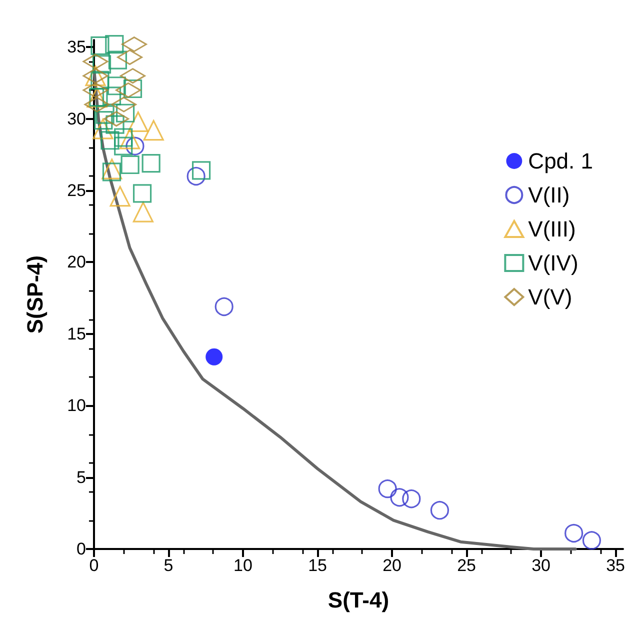 The width and height of the screenshot is (628, 637). I want to click on x-tick-label: 15, so click(317, 565).